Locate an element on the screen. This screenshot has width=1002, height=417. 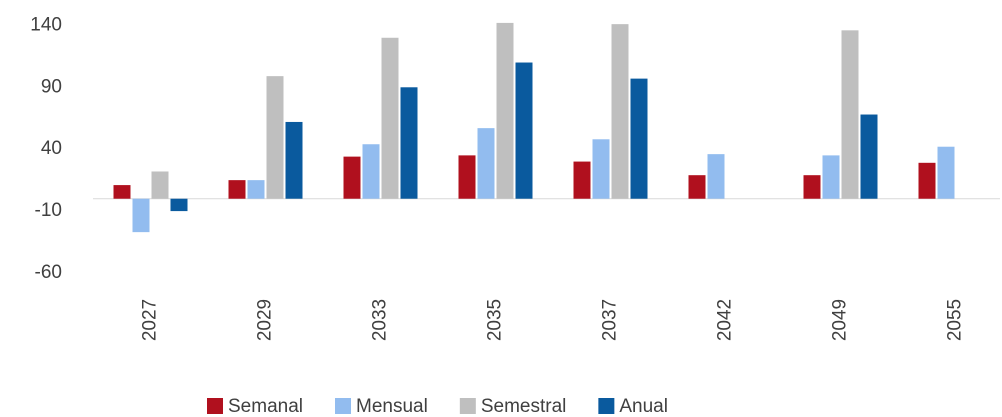
legend-label: Semestral is located at coordinates (524, 406).